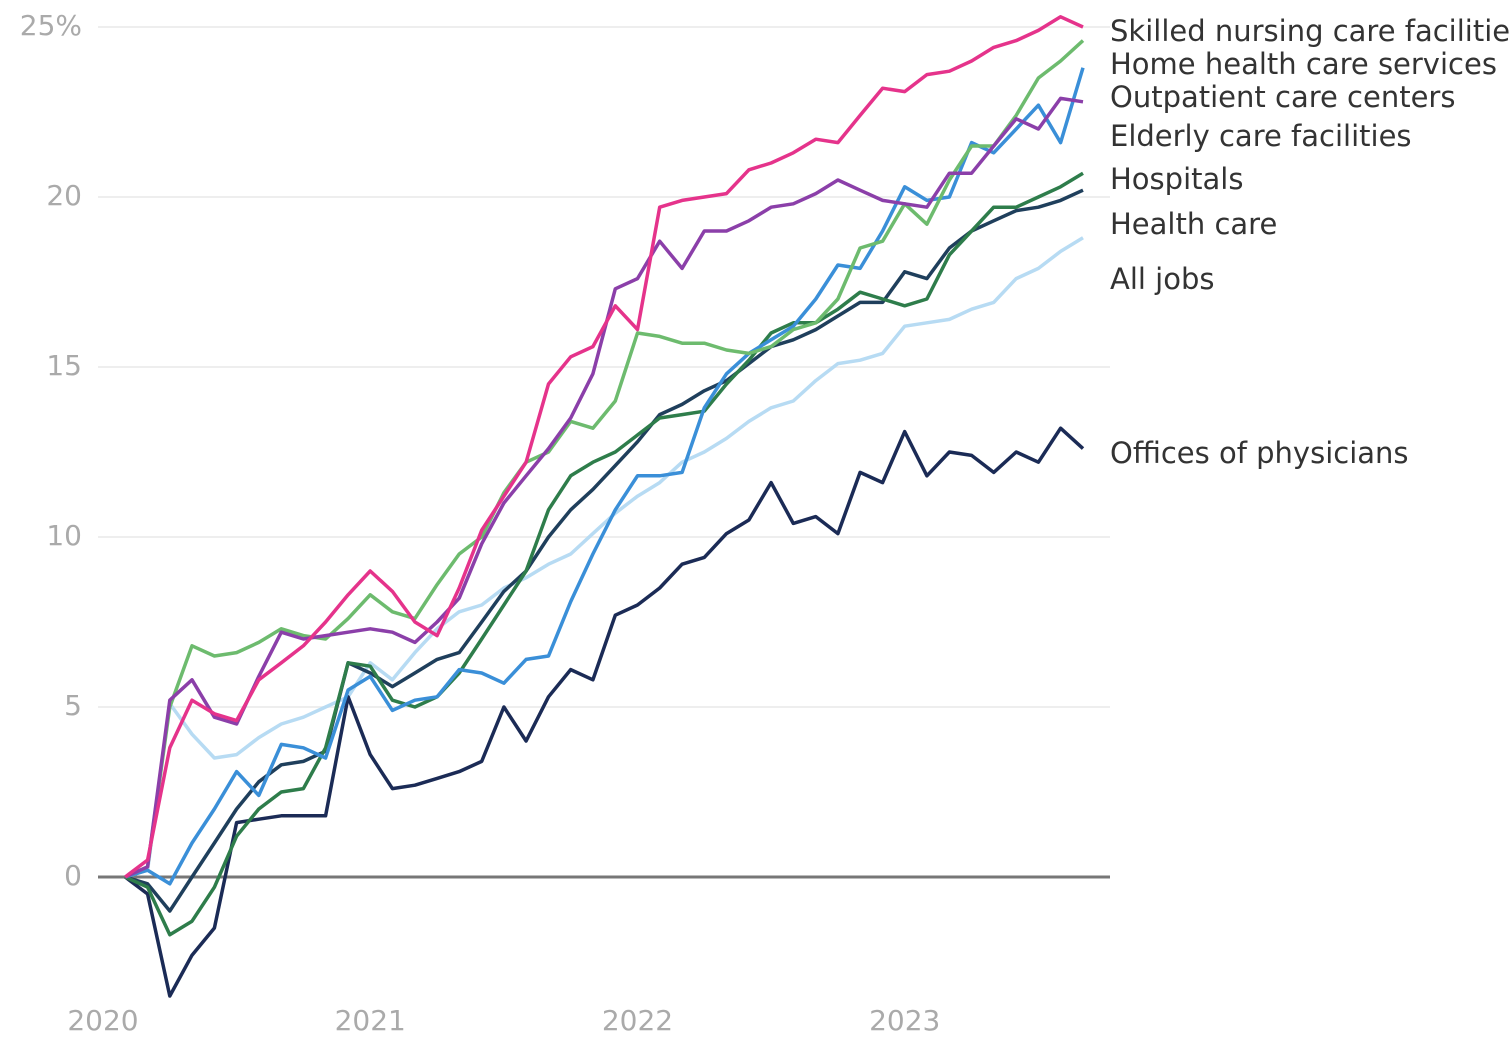 This screenshot has width=1511, height=1037. What do you see at coordinates (1259, 453) in the screenshot?
I see `series-label: Offices of physicians` at bounding box center [1259, 453].